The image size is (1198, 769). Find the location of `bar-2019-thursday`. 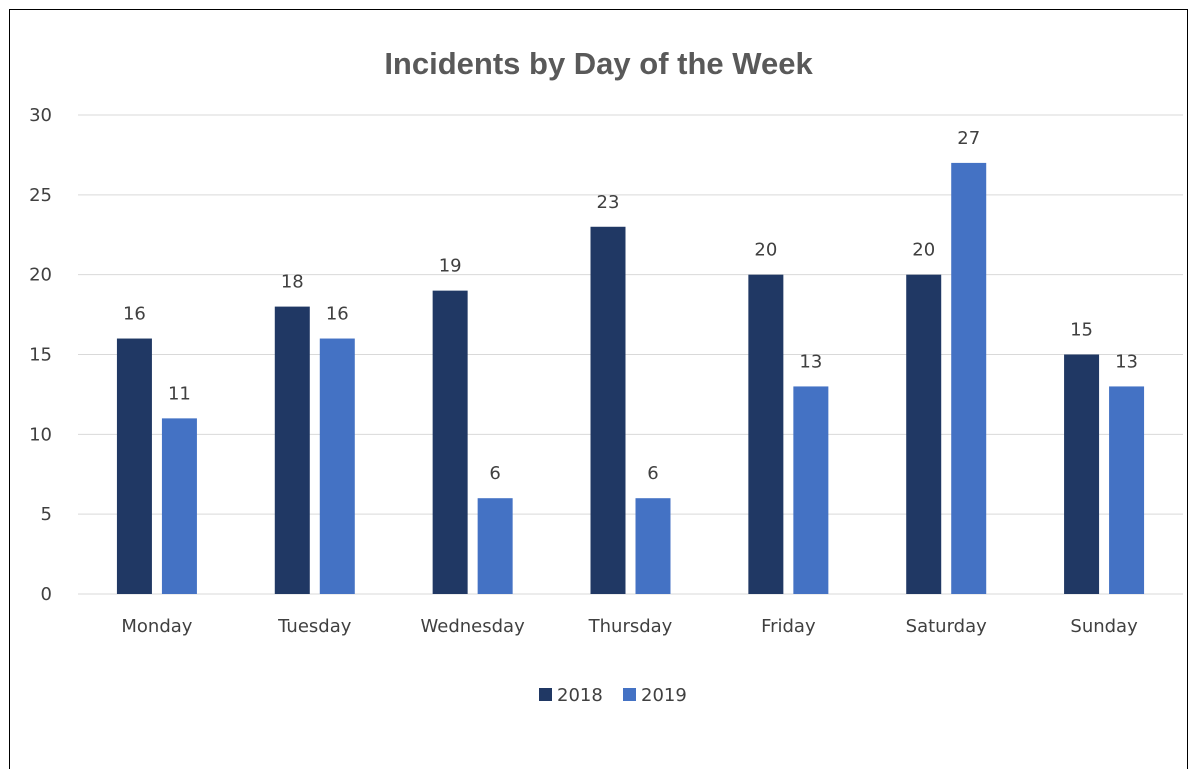

bar-2019-thursday is located at coordinates (653, 546).